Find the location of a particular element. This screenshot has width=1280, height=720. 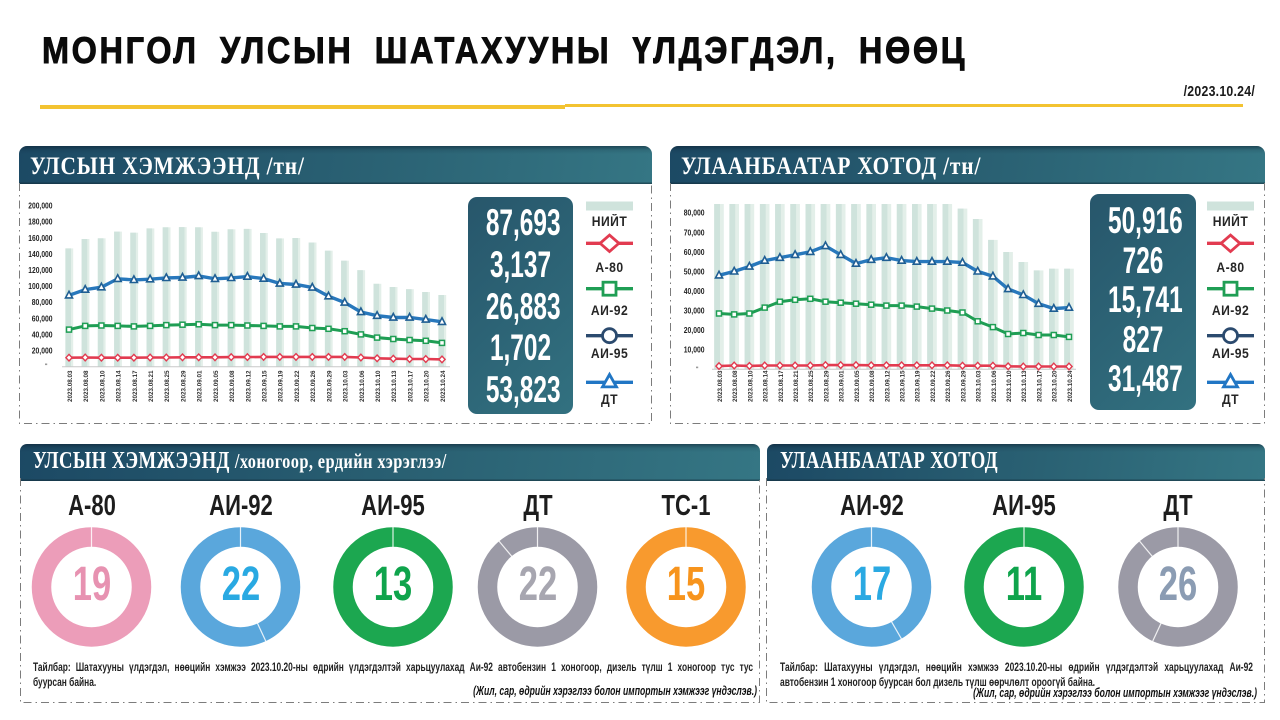

svg-text: 180,000 is located at coordinates (40, 222).